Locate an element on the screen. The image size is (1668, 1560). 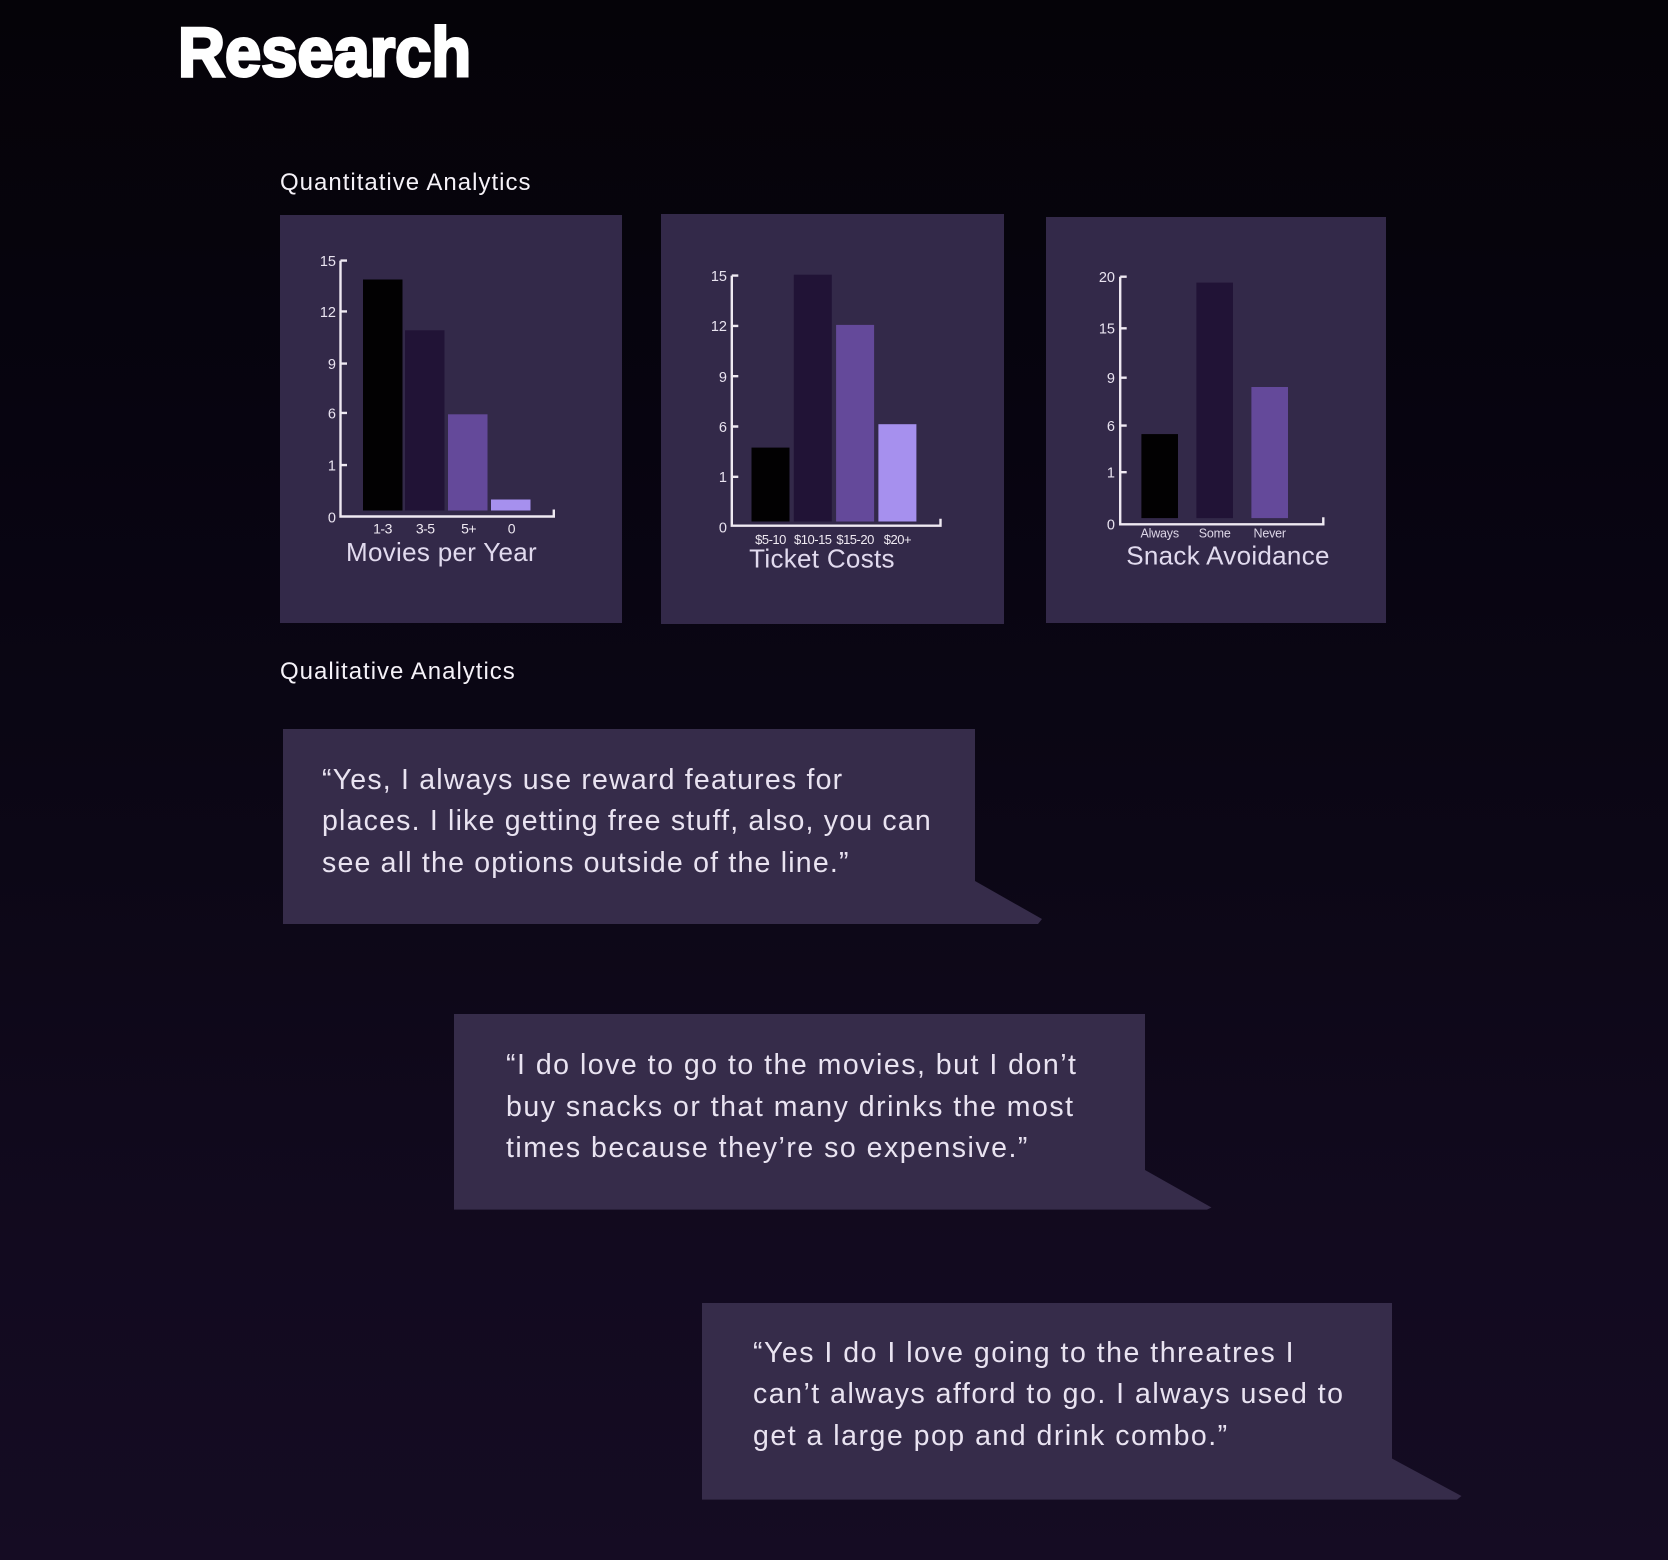
svg-text: $20+ is located at coordinates (897, 539).